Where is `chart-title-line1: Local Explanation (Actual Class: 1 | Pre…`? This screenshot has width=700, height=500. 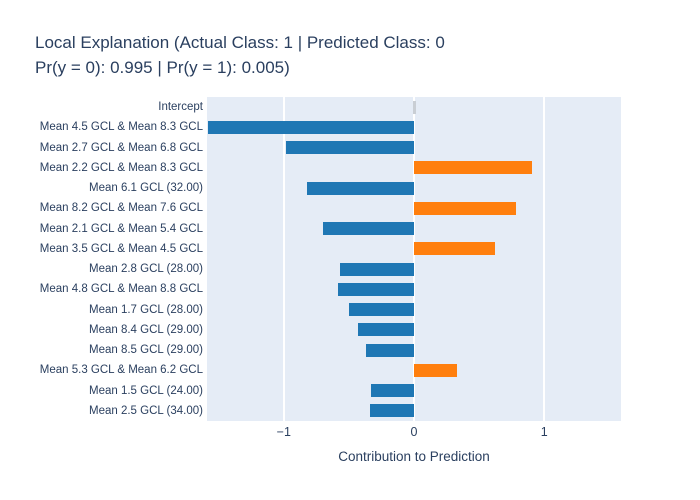
chart-title-line1: Local Explanation (Actual Class: 1 | Pre… is located at coordinates (240, 42).